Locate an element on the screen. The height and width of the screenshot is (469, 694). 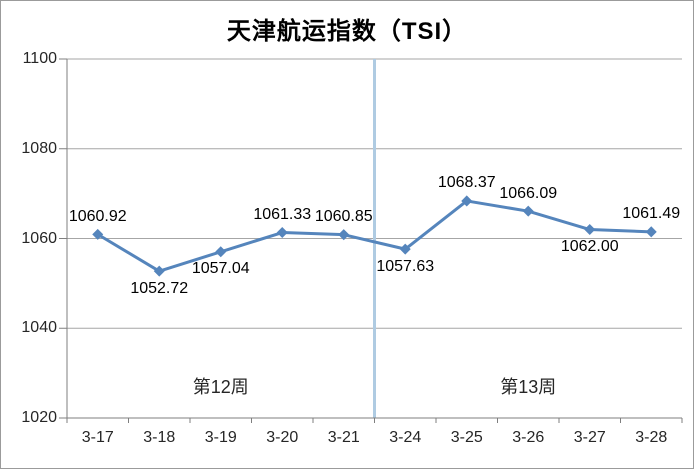
y-axis-tick-label: 1060 is located at coordinates (39, 238).